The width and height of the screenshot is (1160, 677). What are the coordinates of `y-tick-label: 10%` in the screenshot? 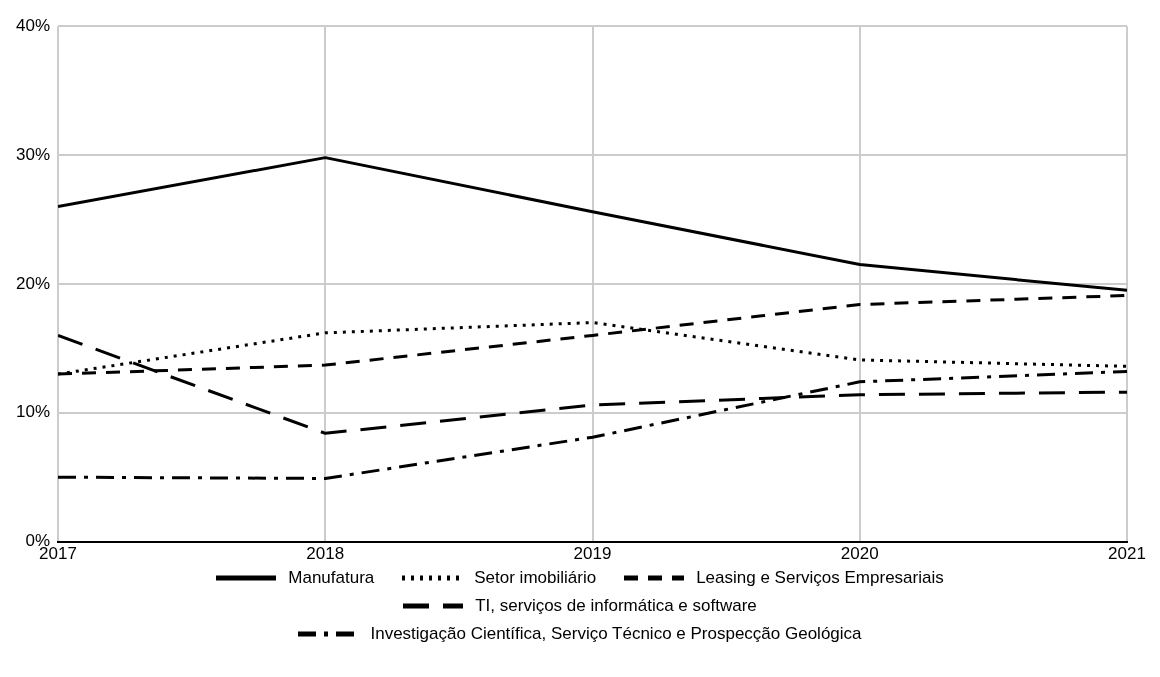 It's located at (33, 412).